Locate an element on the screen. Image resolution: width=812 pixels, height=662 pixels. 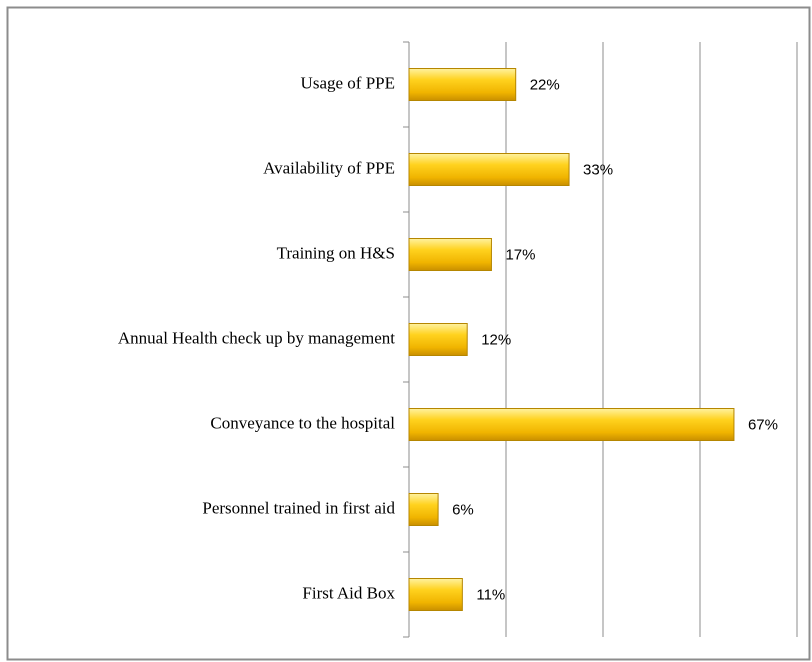
value-label: 33% is located at coordinates (598, 169).